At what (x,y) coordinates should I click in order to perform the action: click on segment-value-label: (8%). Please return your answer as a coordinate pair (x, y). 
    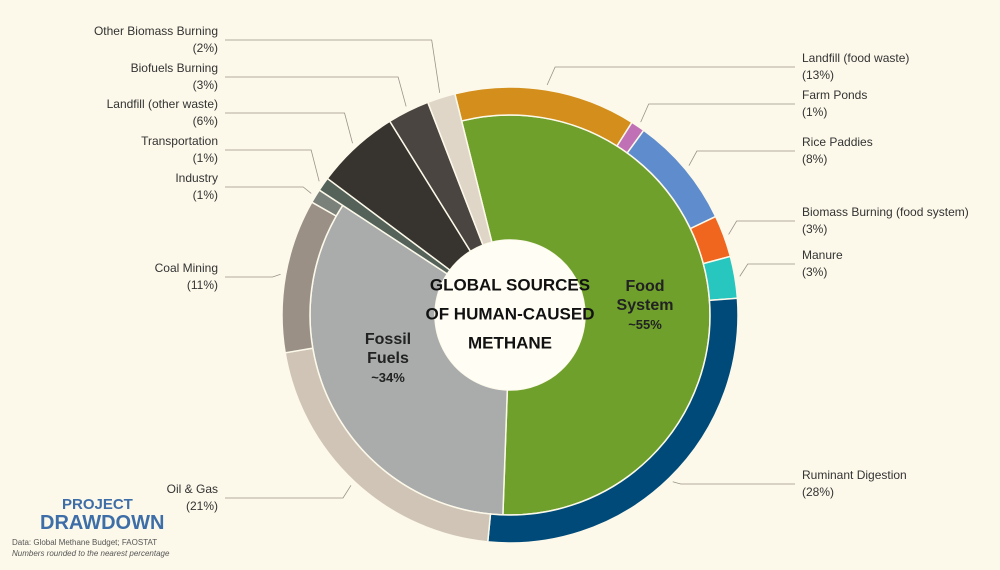
    Looking at the image, I should click on (814, 159).